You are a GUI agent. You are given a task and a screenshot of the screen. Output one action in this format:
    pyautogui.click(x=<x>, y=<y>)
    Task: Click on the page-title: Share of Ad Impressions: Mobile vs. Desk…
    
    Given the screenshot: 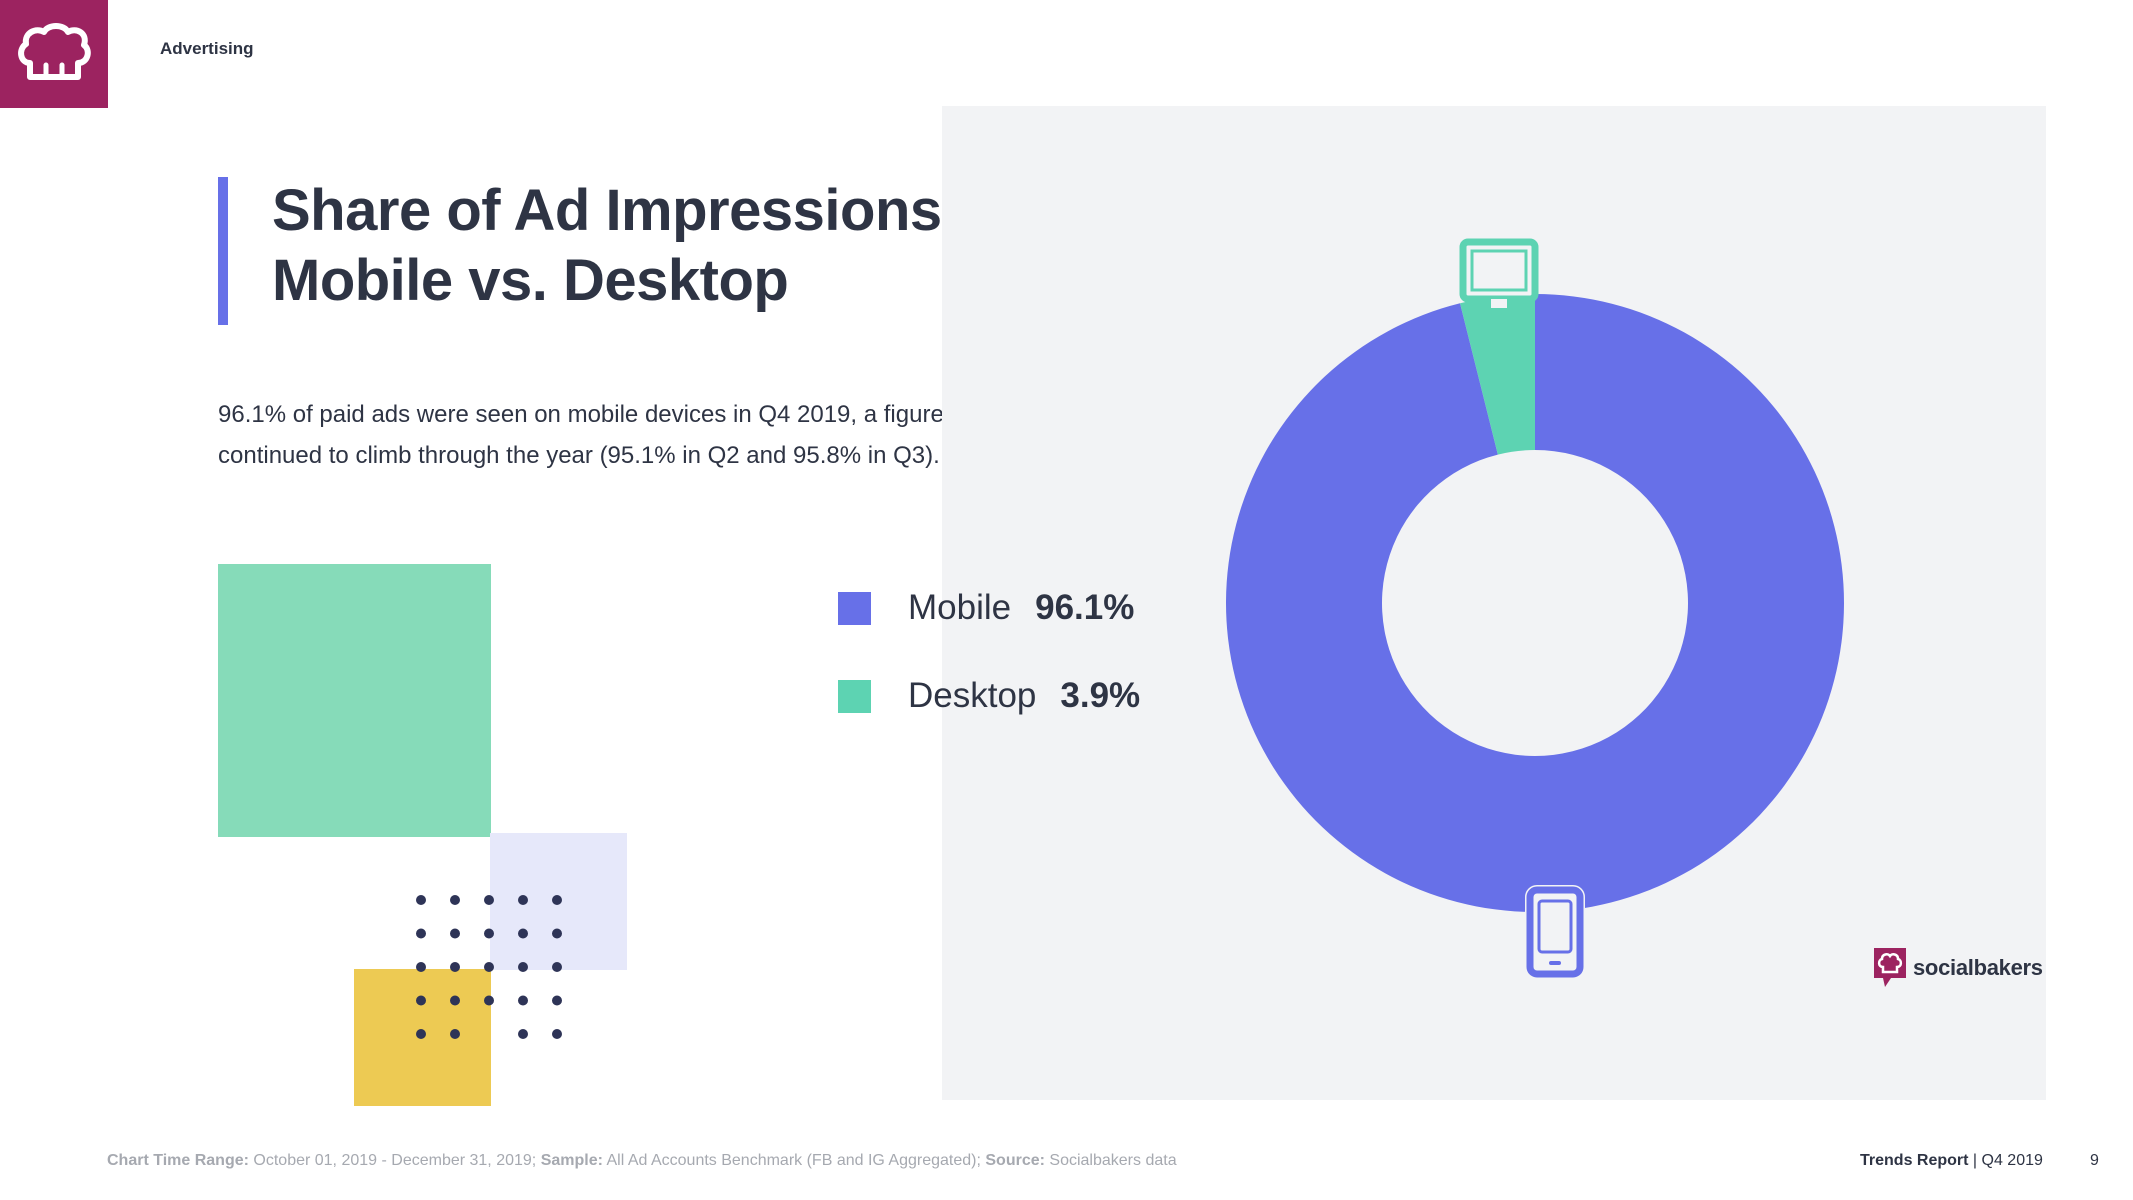 What is the action you would take?
    pyautogui.click(x=616, y=246)
    